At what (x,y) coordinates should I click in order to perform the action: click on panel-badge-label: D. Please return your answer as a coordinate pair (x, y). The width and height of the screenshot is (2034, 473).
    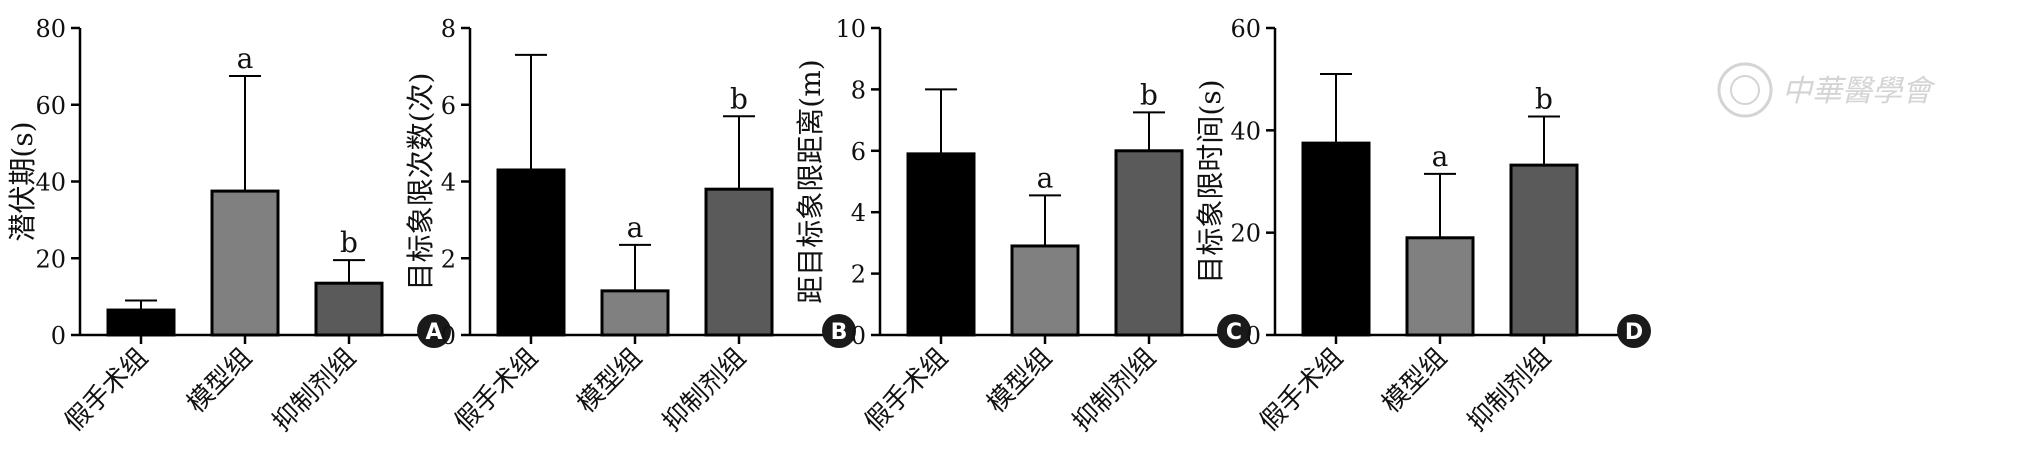
    Looking at the image, I should click on (1634, 332).